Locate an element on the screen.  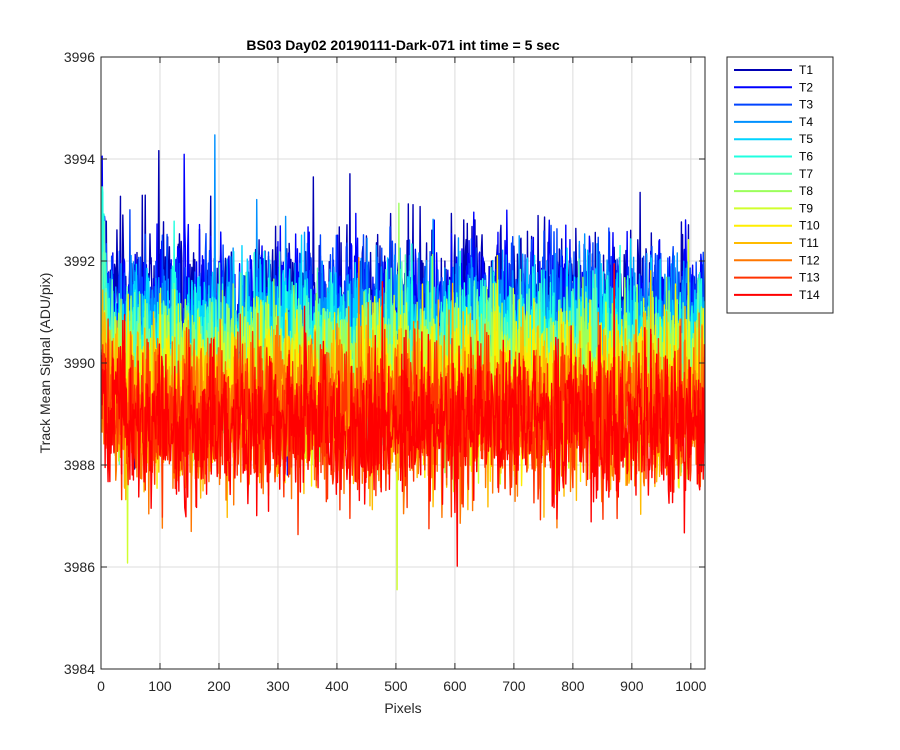
y-tick-label: 3988 is located at coordinates (79, 465).